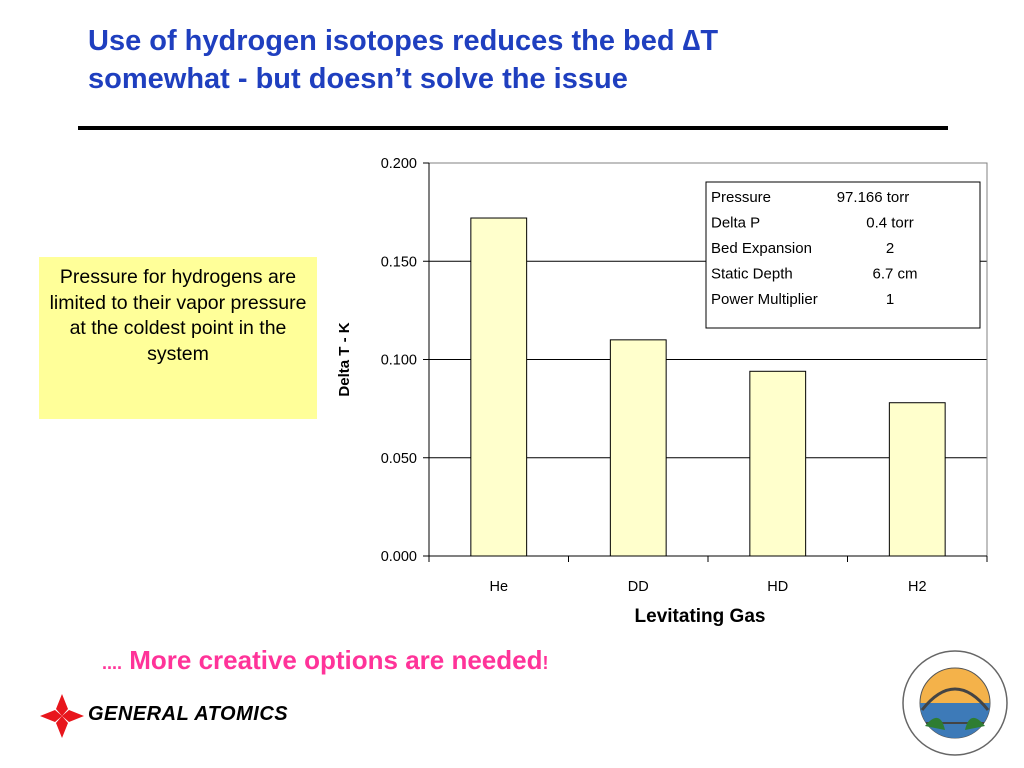  Describe the element at coordinates (188, 714) in the screenshot. I see `general-atomics-wordmark: GENERAL ATOMICS` at that location.